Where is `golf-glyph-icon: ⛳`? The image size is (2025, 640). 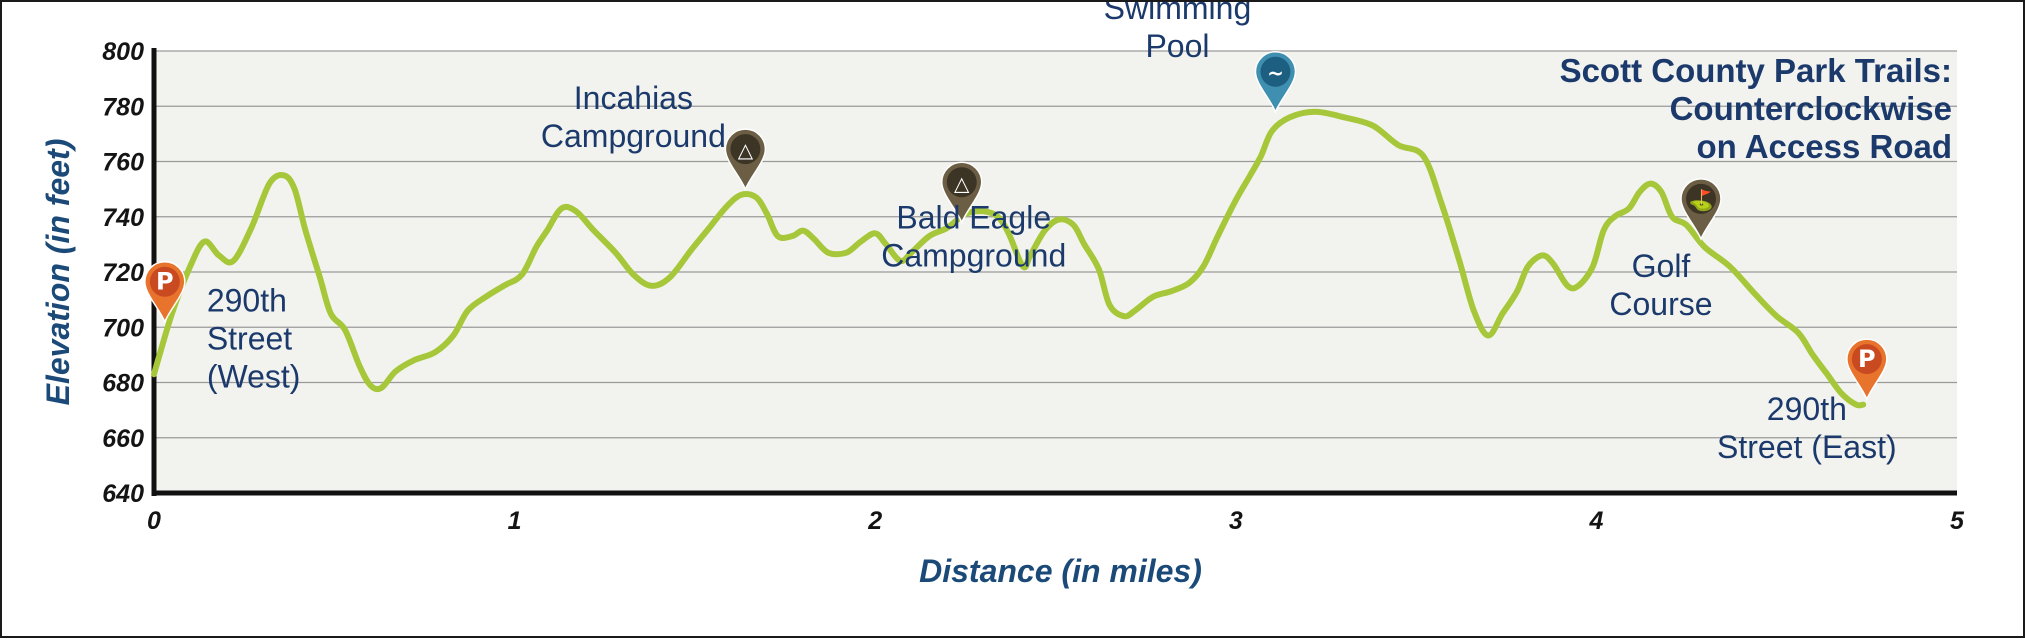 golf-glyph-icon: ⛳ is located at coordinates (1701, 200).